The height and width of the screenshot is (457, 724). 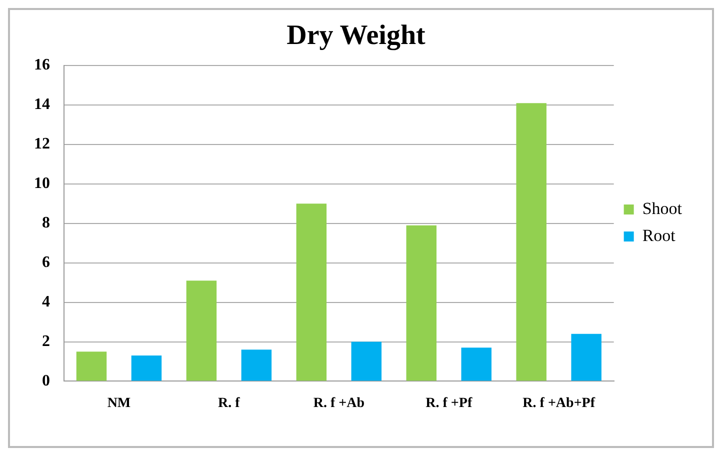 What do you see at coordinates (42, 144) in the screenshot?
I see `y-tick-label: 12` at bounding box center [42, 144].